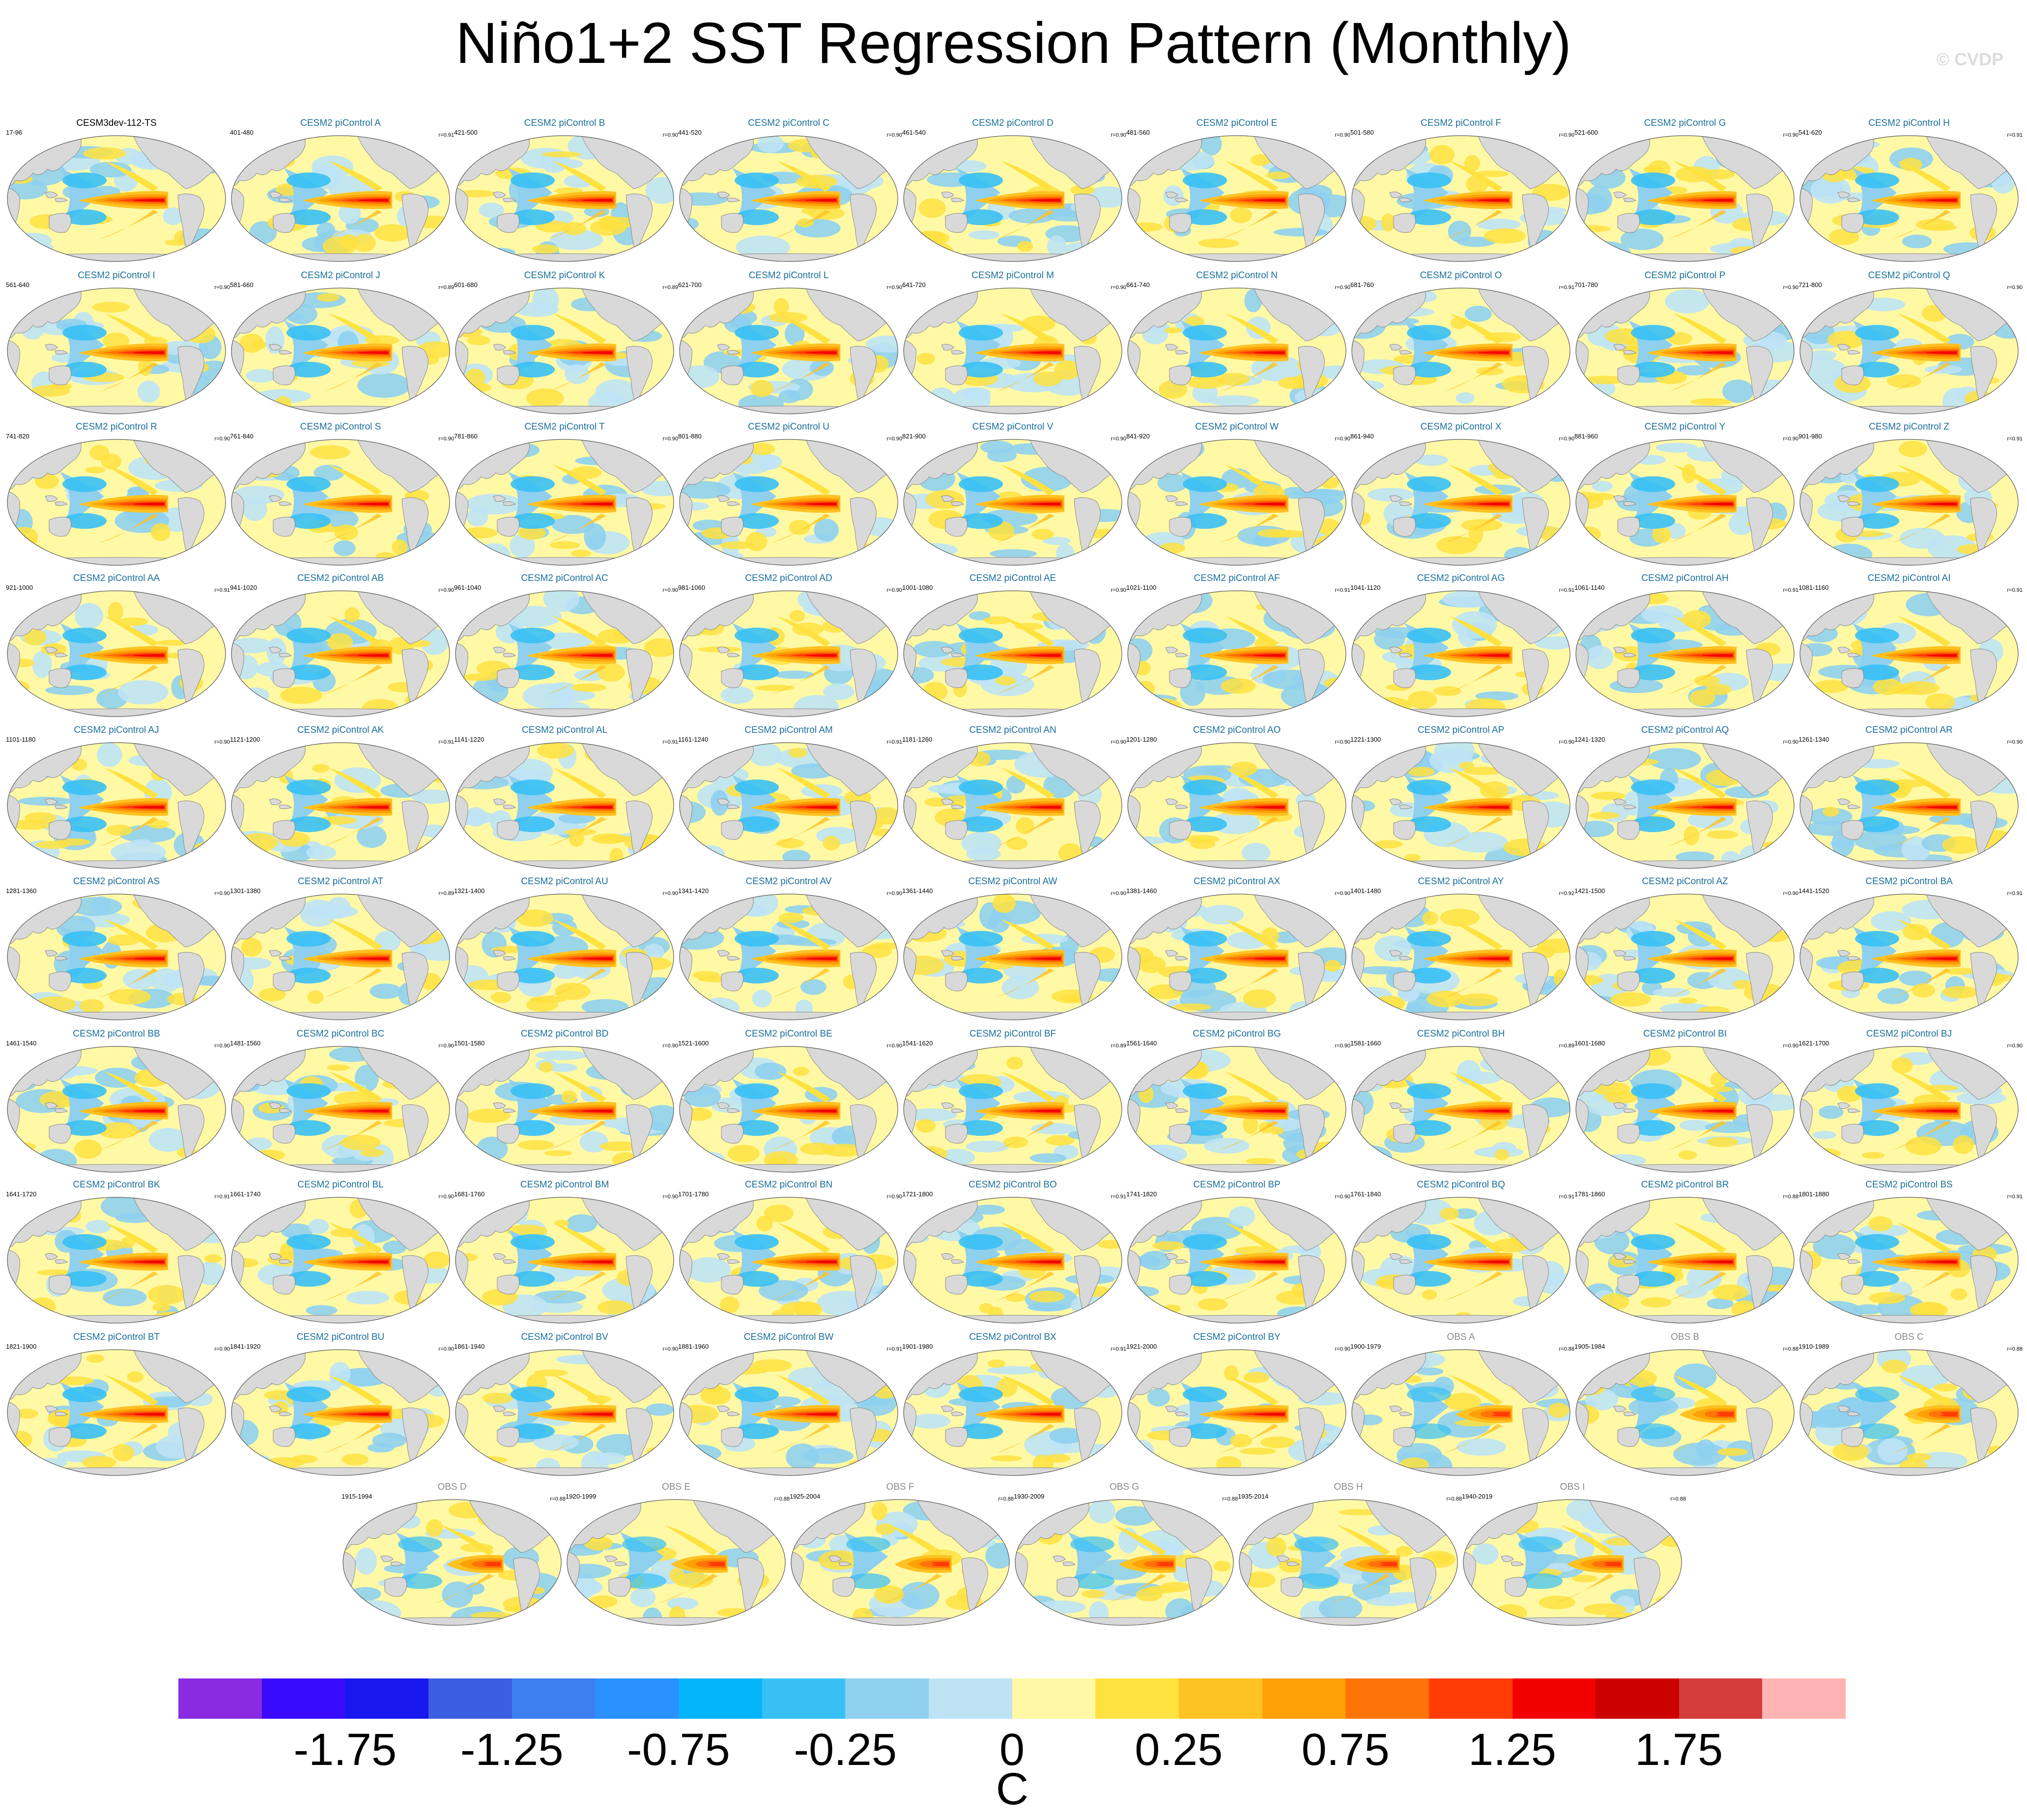  I want to click on map-panel: CESM2 piControl BW 1881-1960 r=0.91, so click(790, 1405).